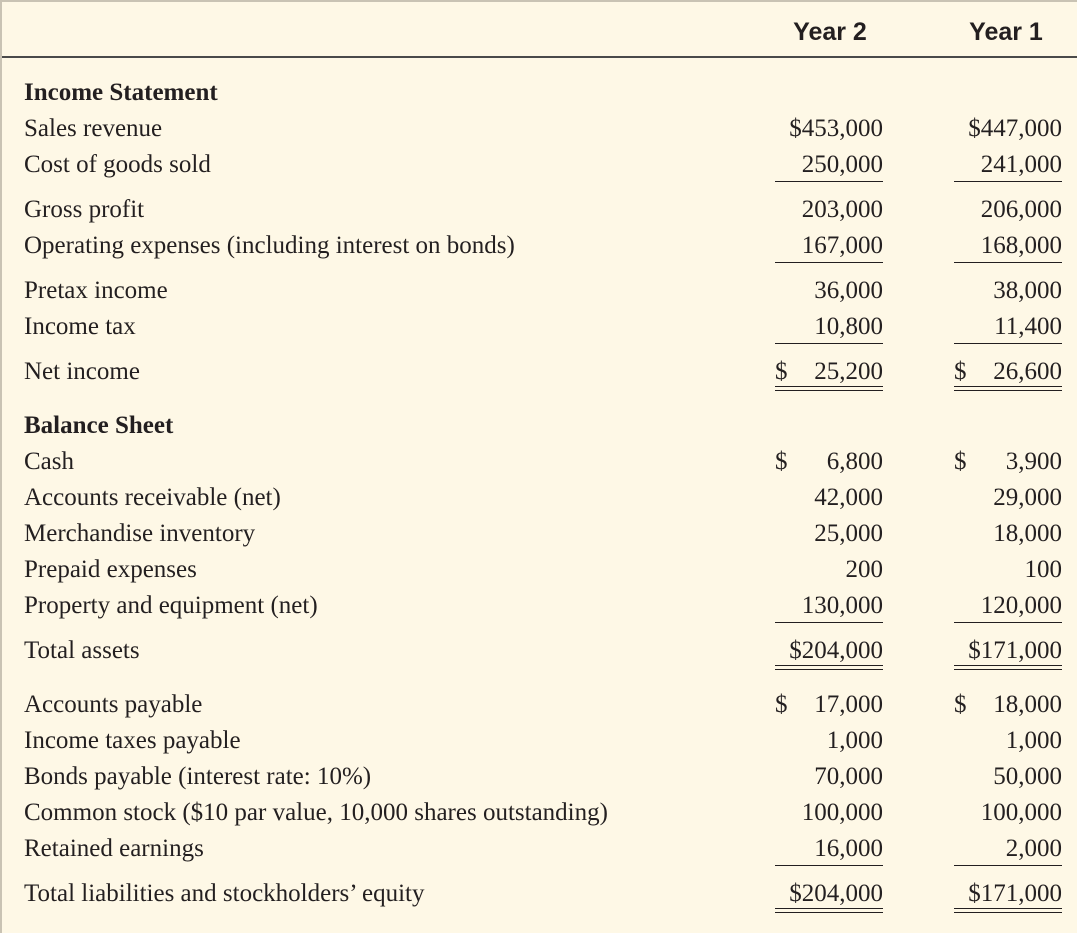 This screenshot has height=933, width=1077. I want to click on income-statement-heading-row: Income Statement, so click(539, 93).